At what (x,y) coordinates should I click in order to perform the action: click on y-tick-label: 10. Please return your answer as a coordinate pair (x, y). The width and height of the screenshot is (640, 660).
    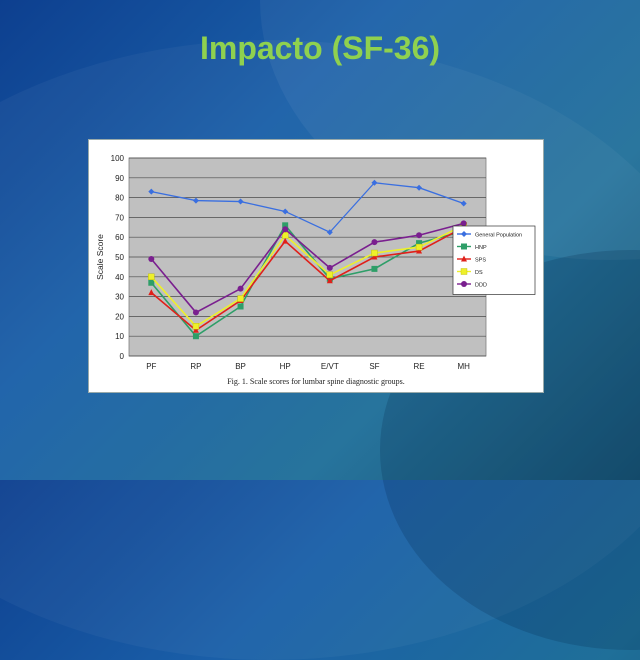
    Looking at the image, I should click on (119, 336).